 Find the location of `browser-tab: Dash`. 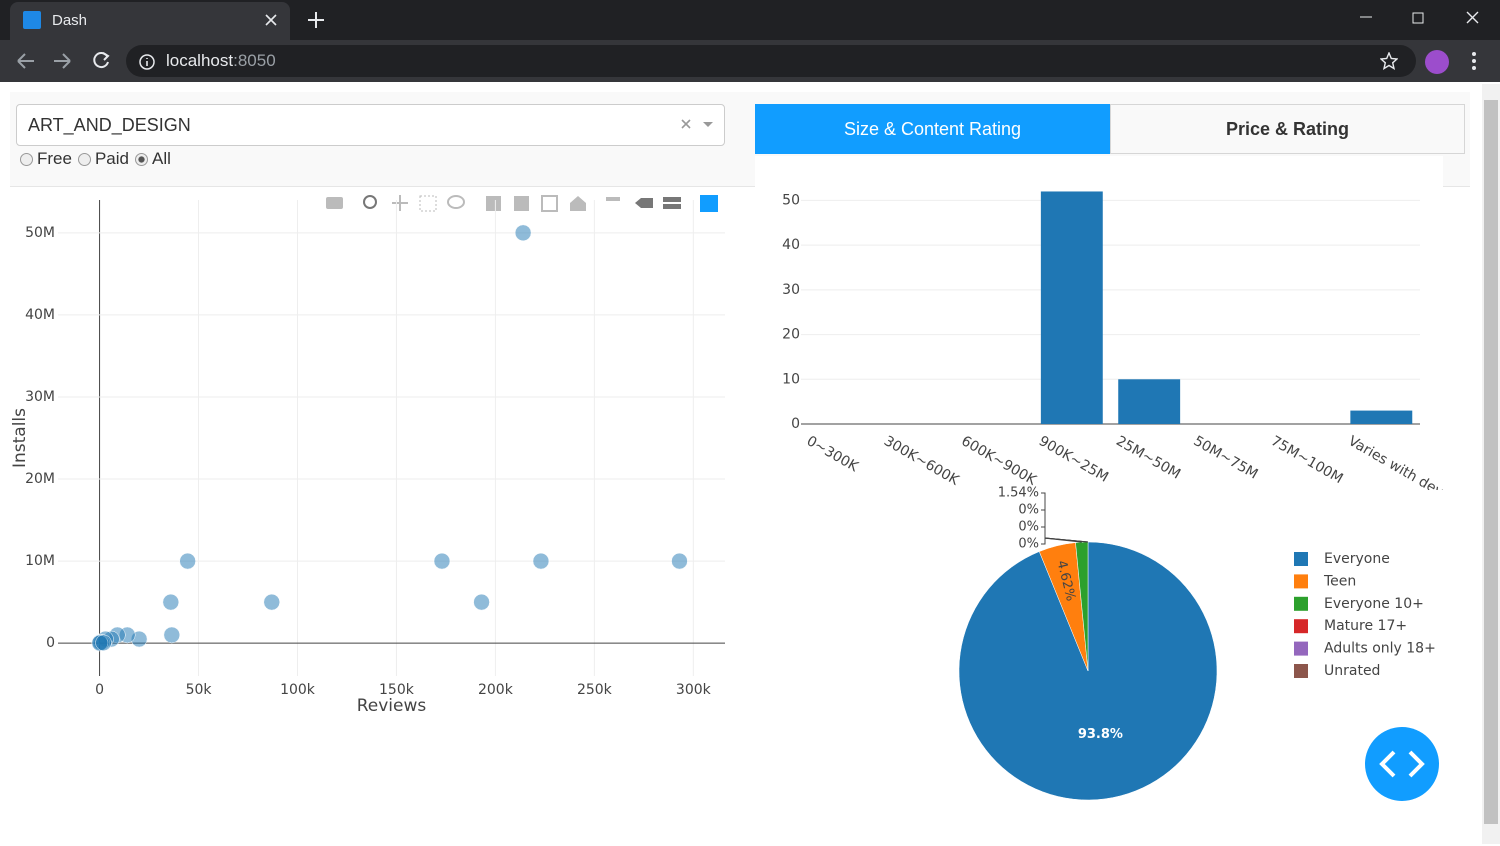

browser-tab: Dash is located at coordinates (150, 21).